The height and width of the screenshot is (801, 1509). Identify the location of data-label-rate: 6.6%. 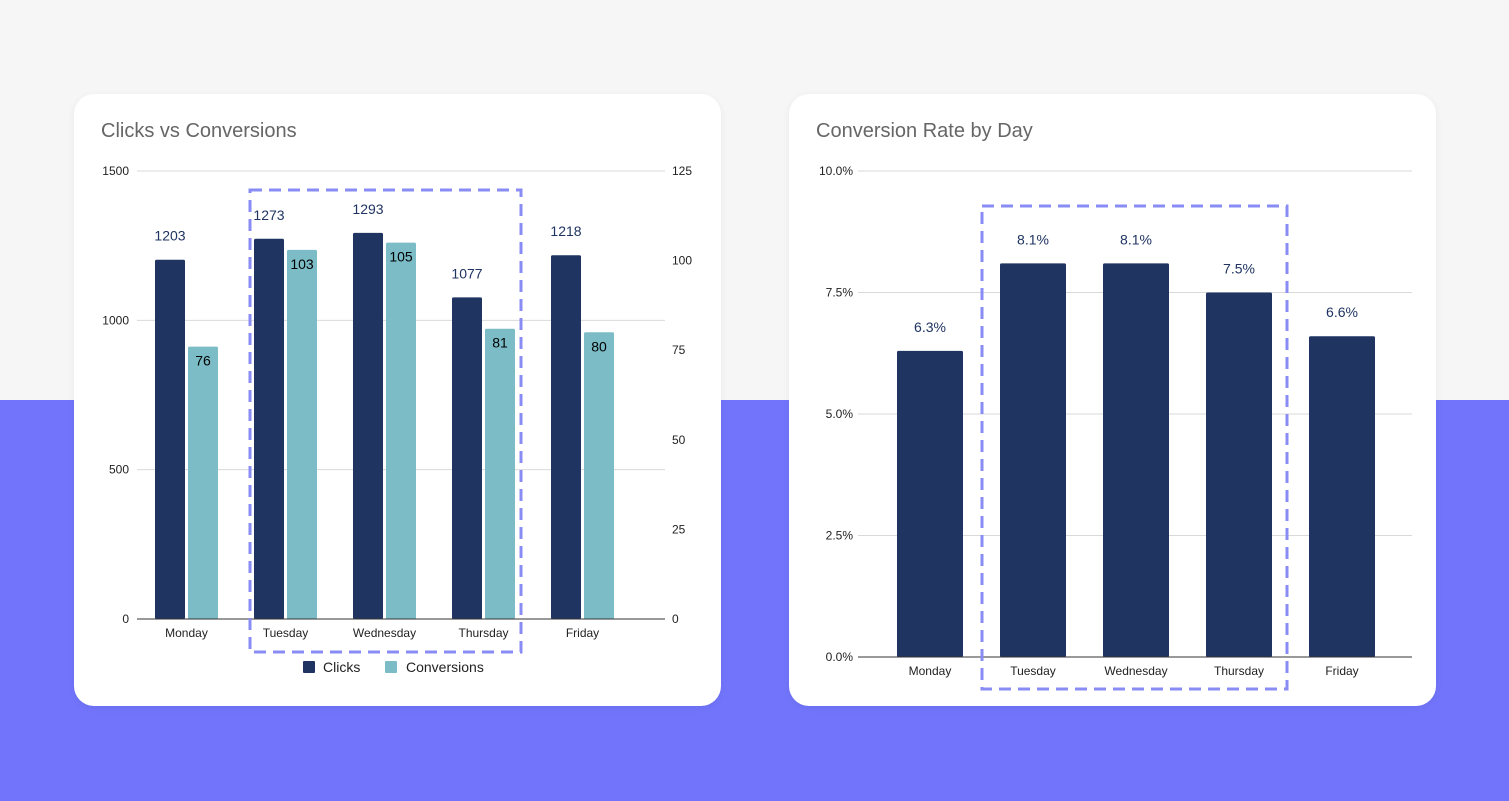
(1342, 312).